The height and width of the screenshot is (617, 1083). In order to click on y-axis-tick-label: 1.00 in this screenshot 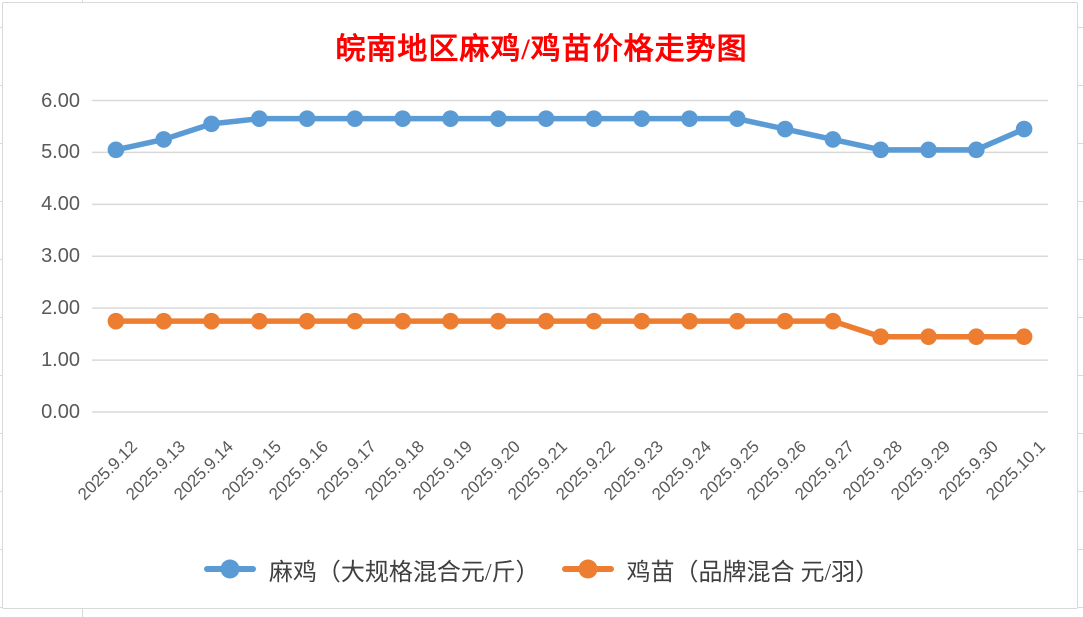, I will do `click(60, 360)`.